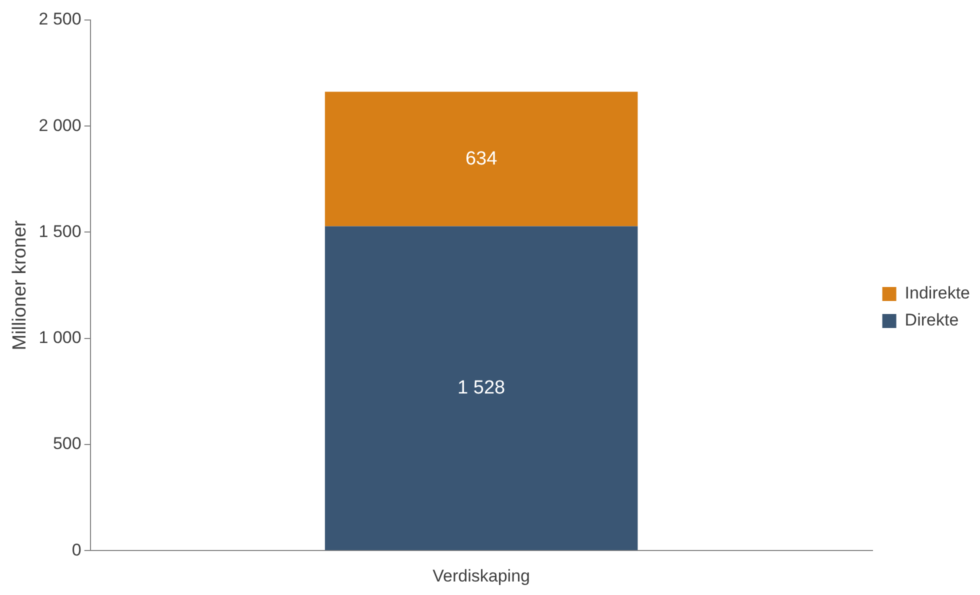  What do you see at coordinates (937, 293) in the screenshot?
I see `legend-label: Indirekte` at bounding box center [937, 293].